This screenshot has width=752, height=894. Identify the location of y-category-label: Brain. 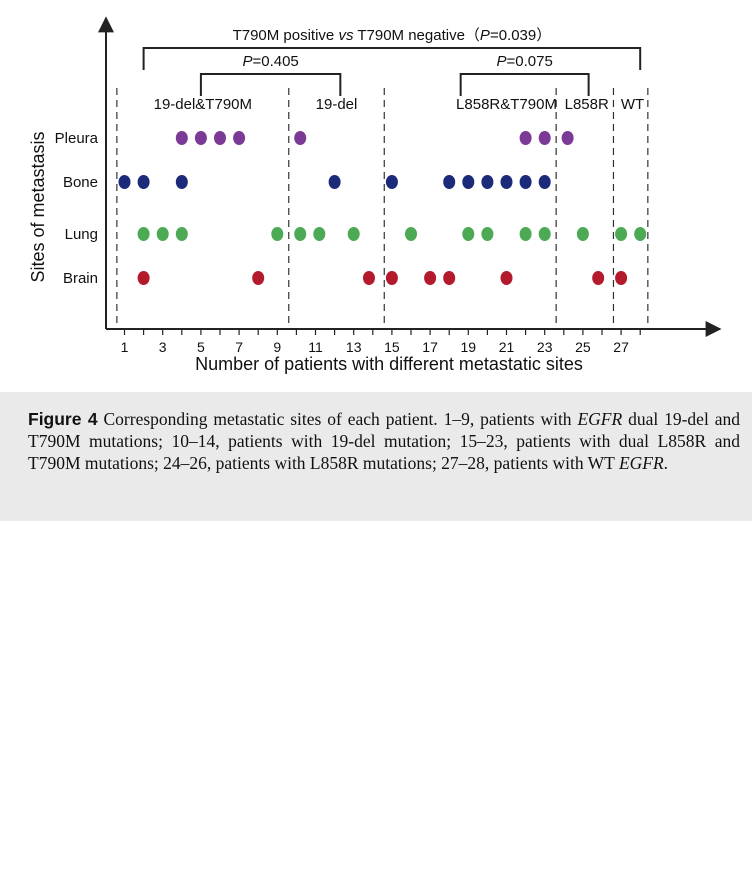
(80, 278).